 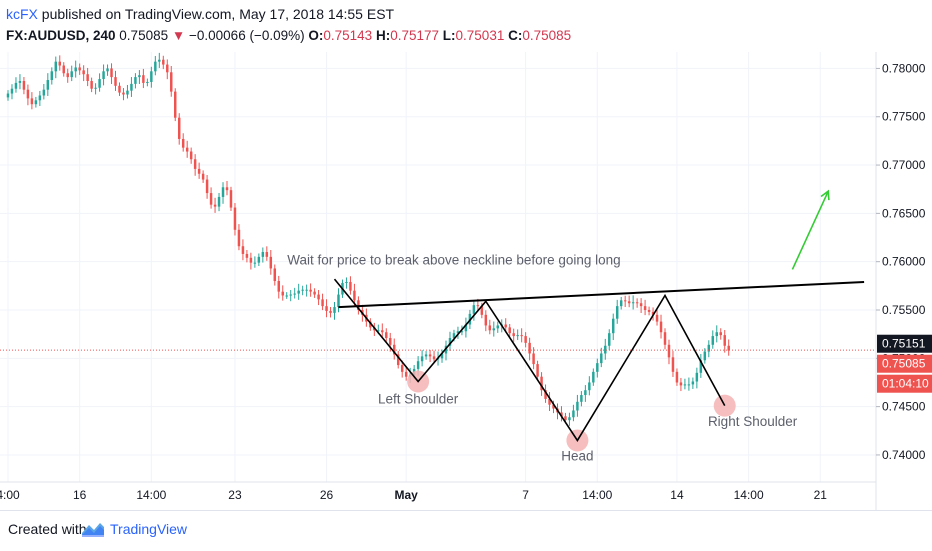 I want to click on price-label-text: 0.75085, so click(x=904, y=364).